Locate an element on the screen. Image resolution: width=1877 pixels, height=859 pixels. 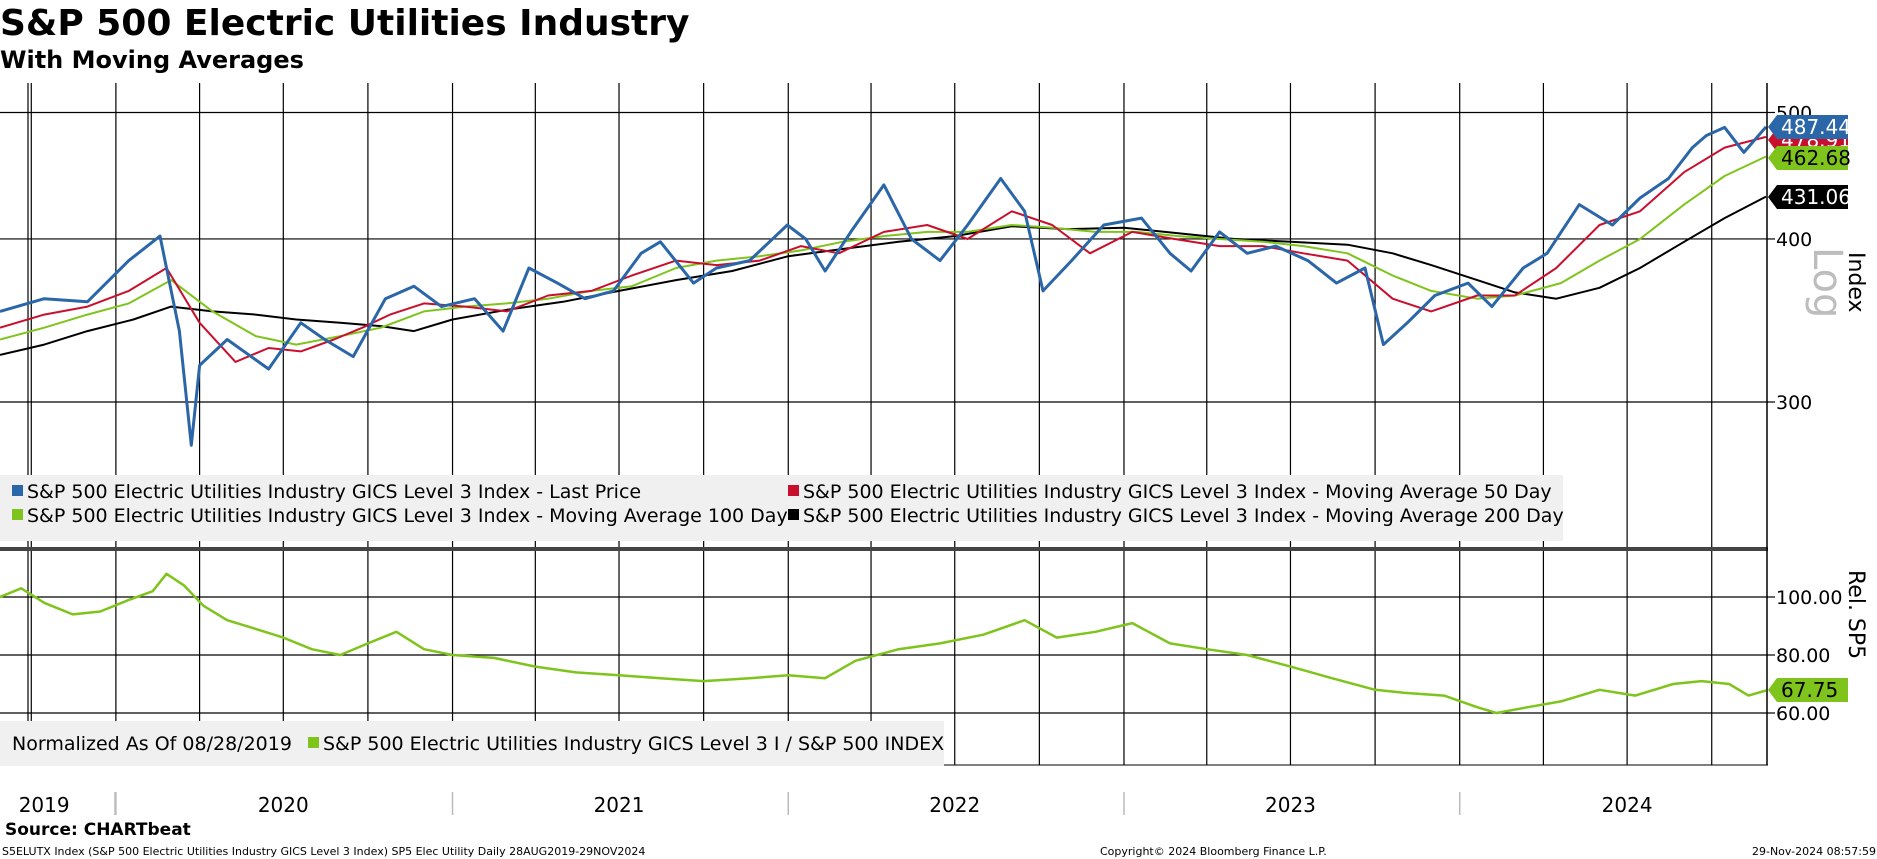
x-axis-years: 2019 2020 2021 2022 2023 2024 is located at coordinates (836, 804).